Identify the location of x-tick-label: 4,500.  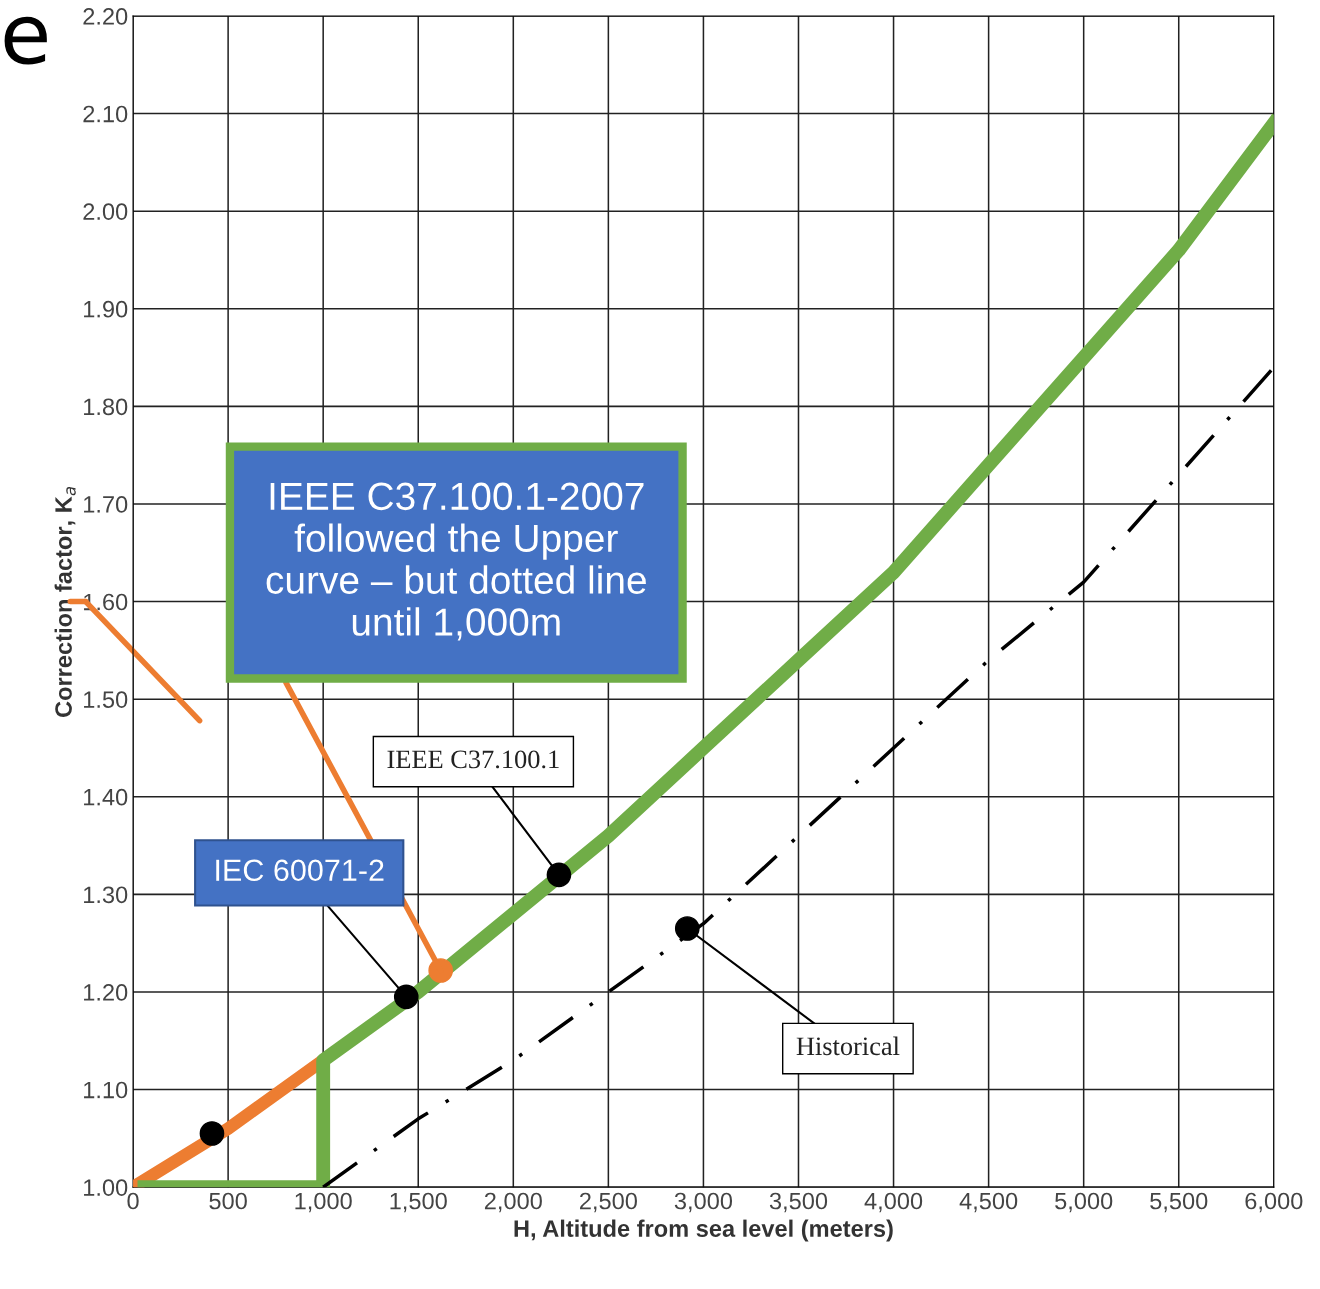
(988, 1202).